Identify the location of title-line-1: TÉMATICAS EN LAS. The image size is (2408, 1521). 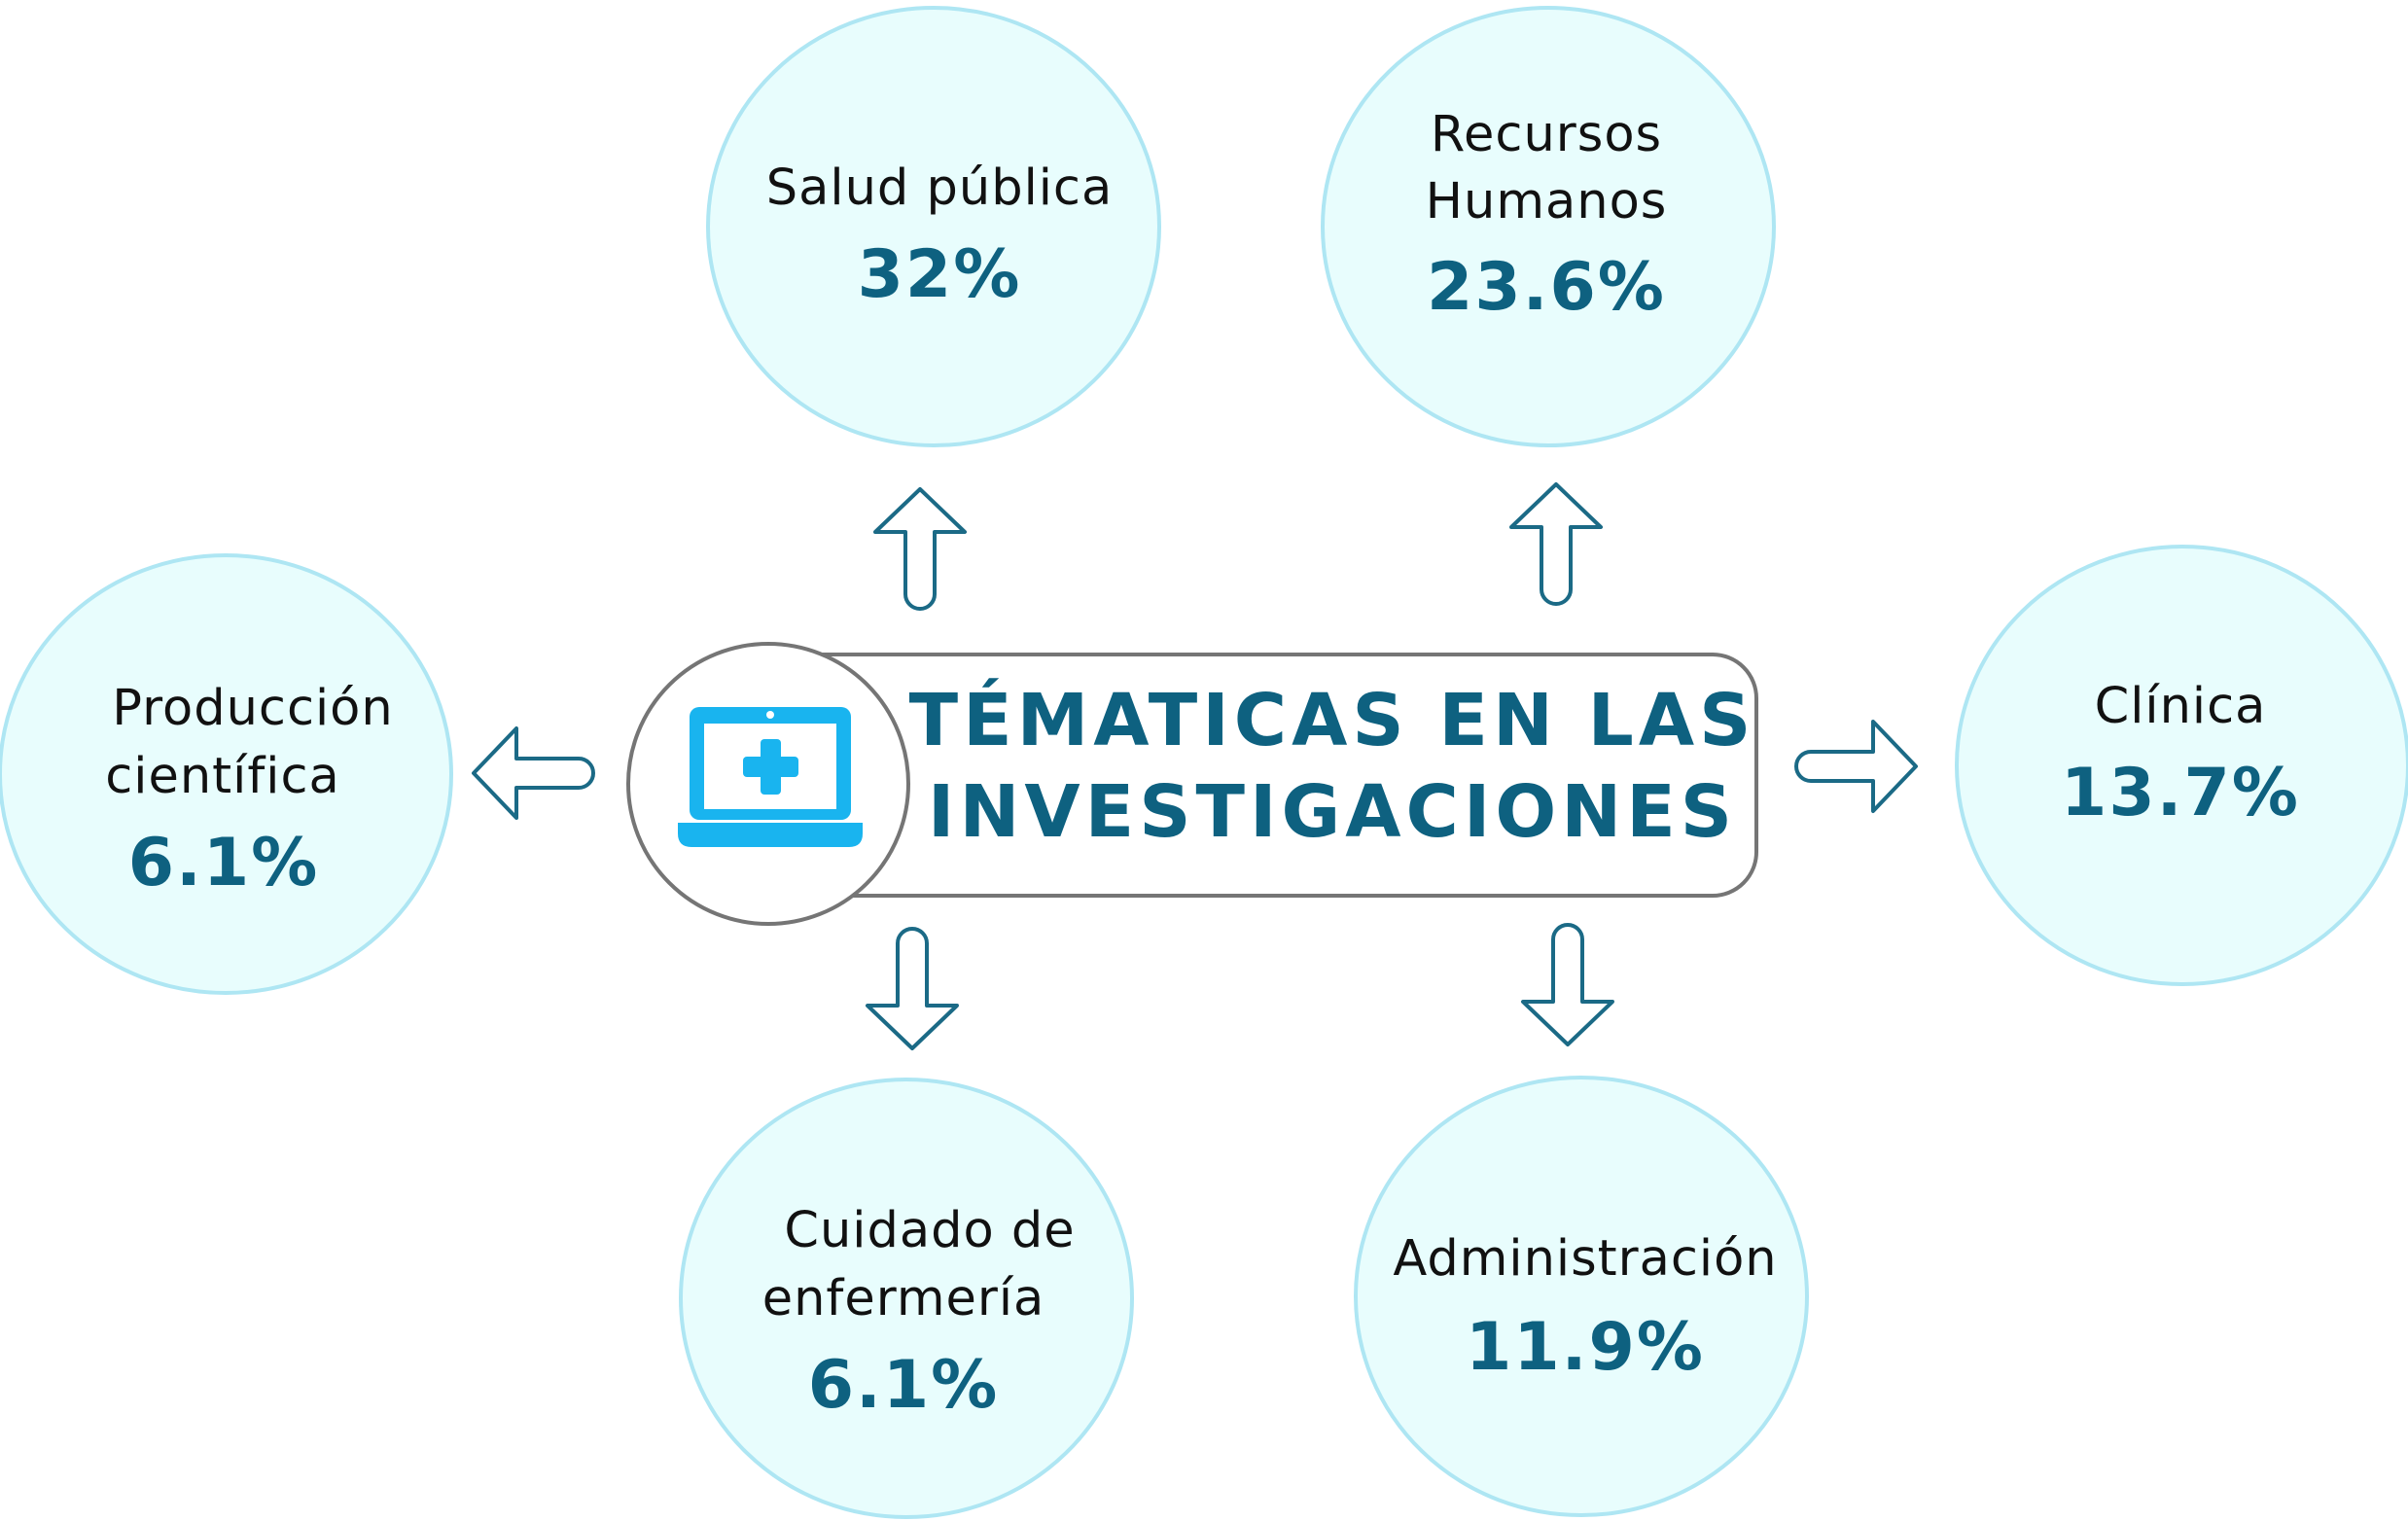
(1332, 719).